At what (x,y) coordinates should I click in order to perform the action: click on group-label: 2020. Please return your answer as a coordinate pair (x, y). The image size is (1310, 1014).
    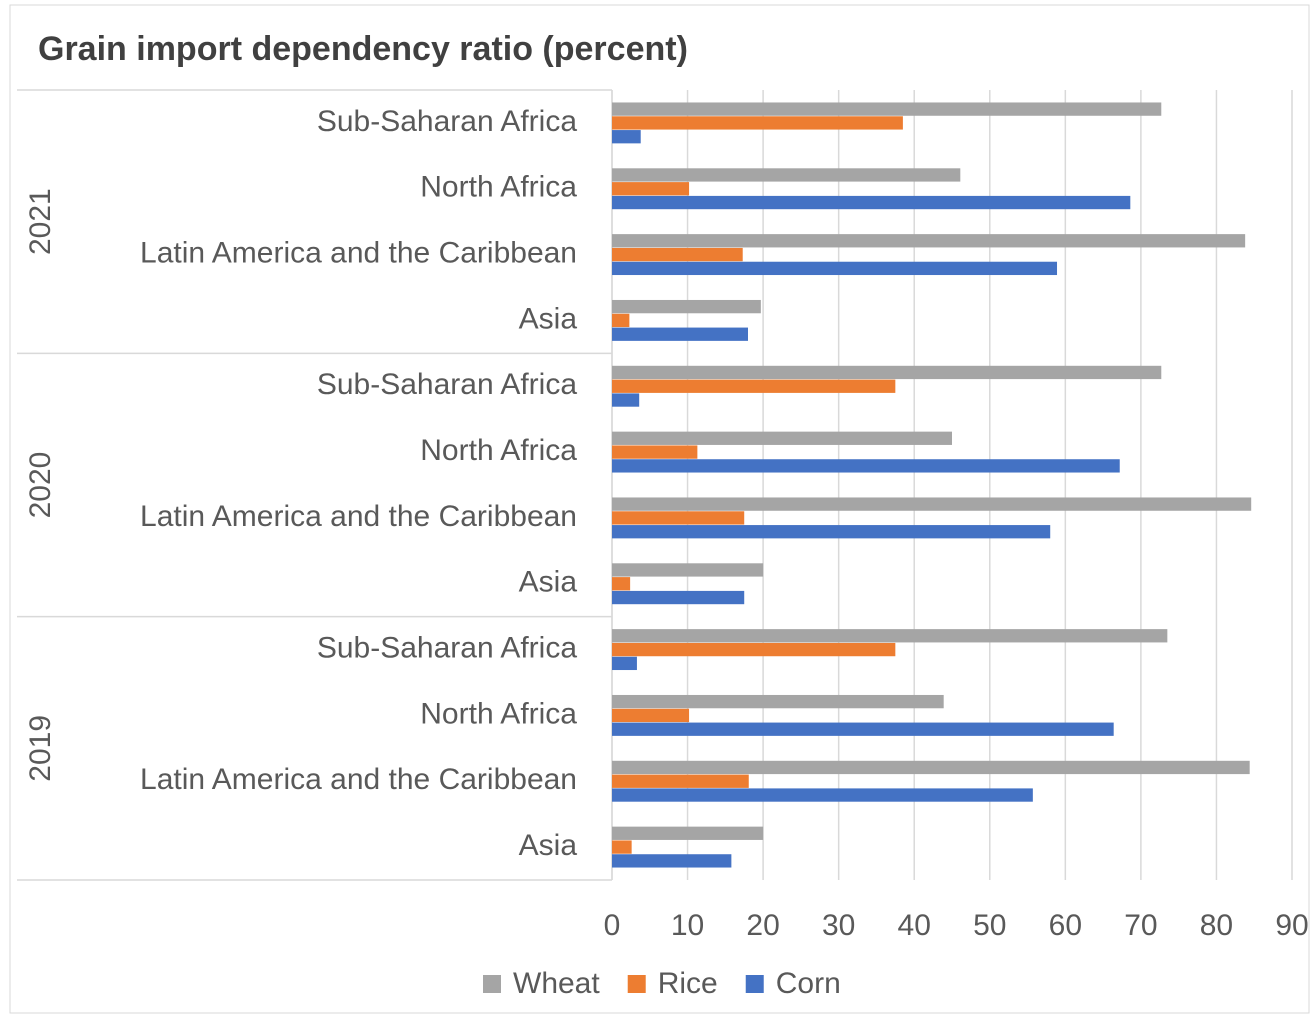
    Looking at the image, I should click on (40, 485).